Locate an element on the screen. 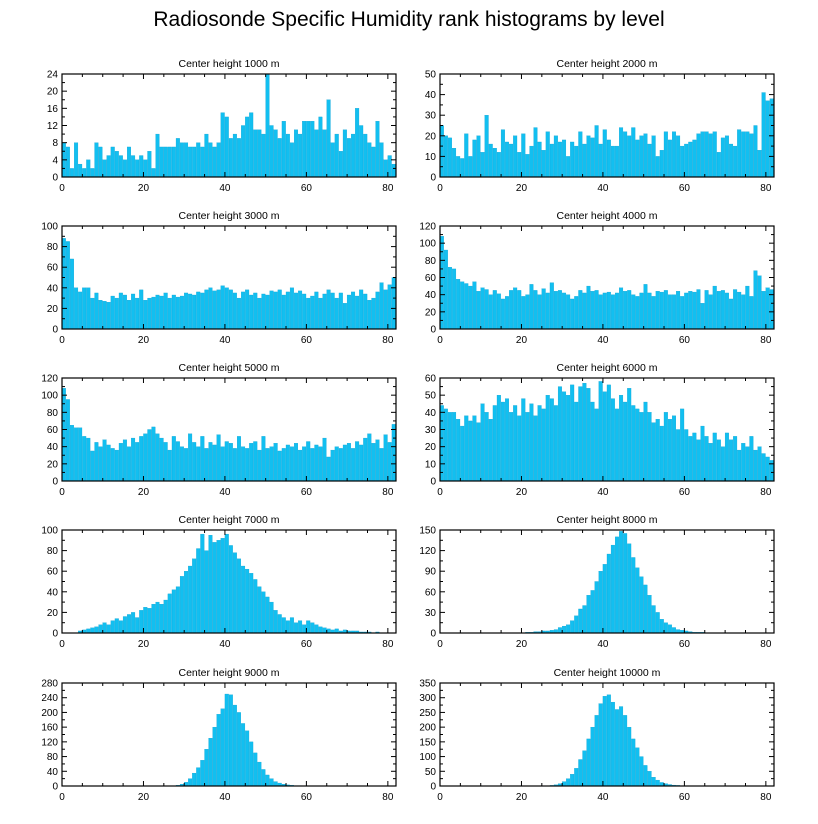 Image resolution: width=818 pixels, height=824 pixels. y-tick-label: 4 is located at coordinates (55, 160).